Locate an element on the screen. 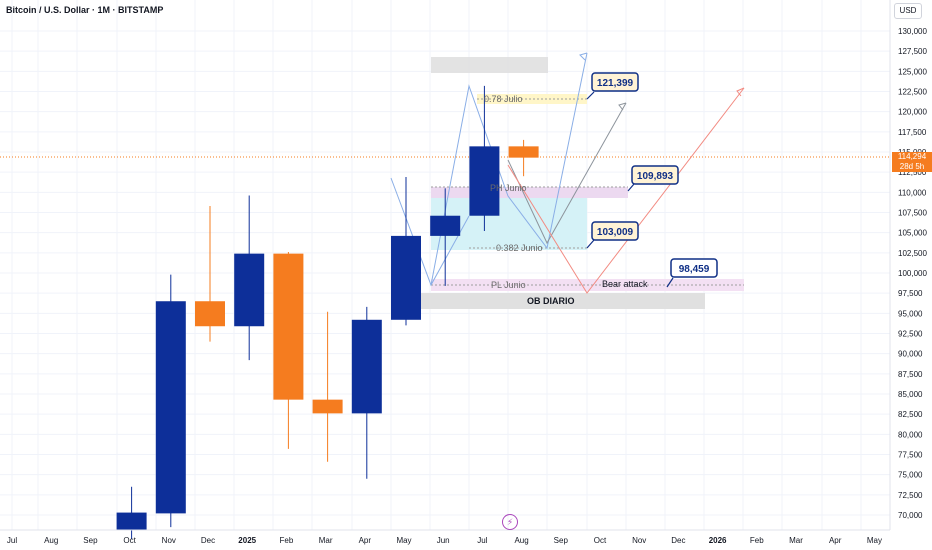 The height and width of the screenshot is (550, 932). impulse-path is located at coordinates (430, 232).